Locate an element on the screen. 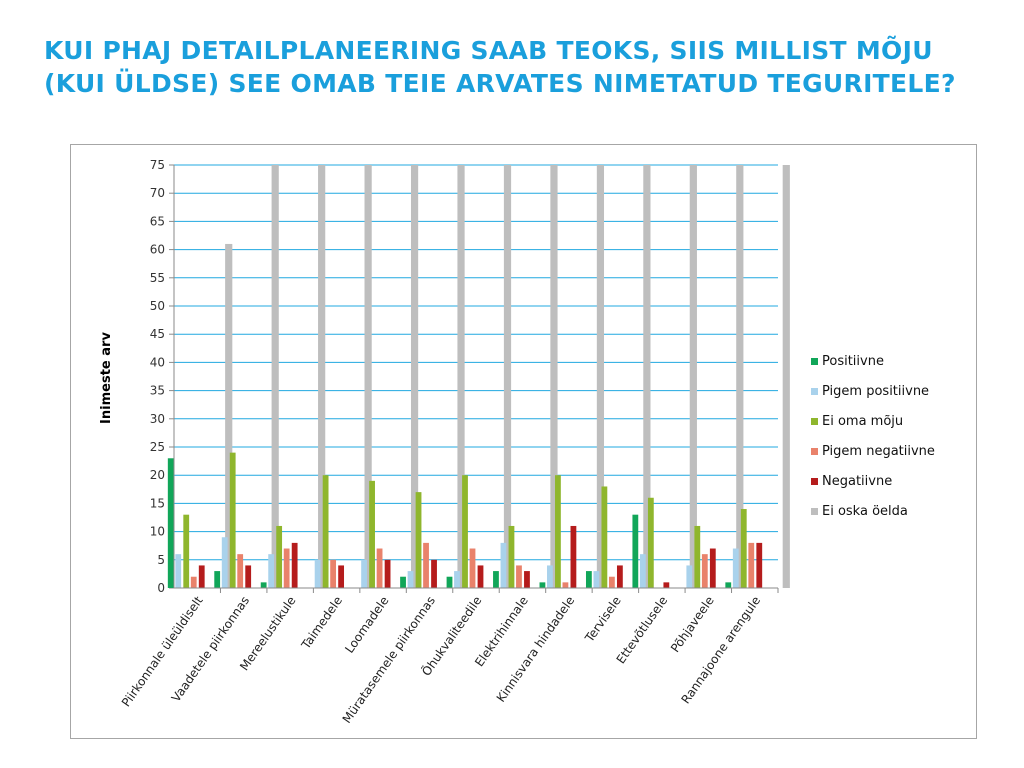  legend-entry: Ei oska öelda is located at coordinates (865, 511).